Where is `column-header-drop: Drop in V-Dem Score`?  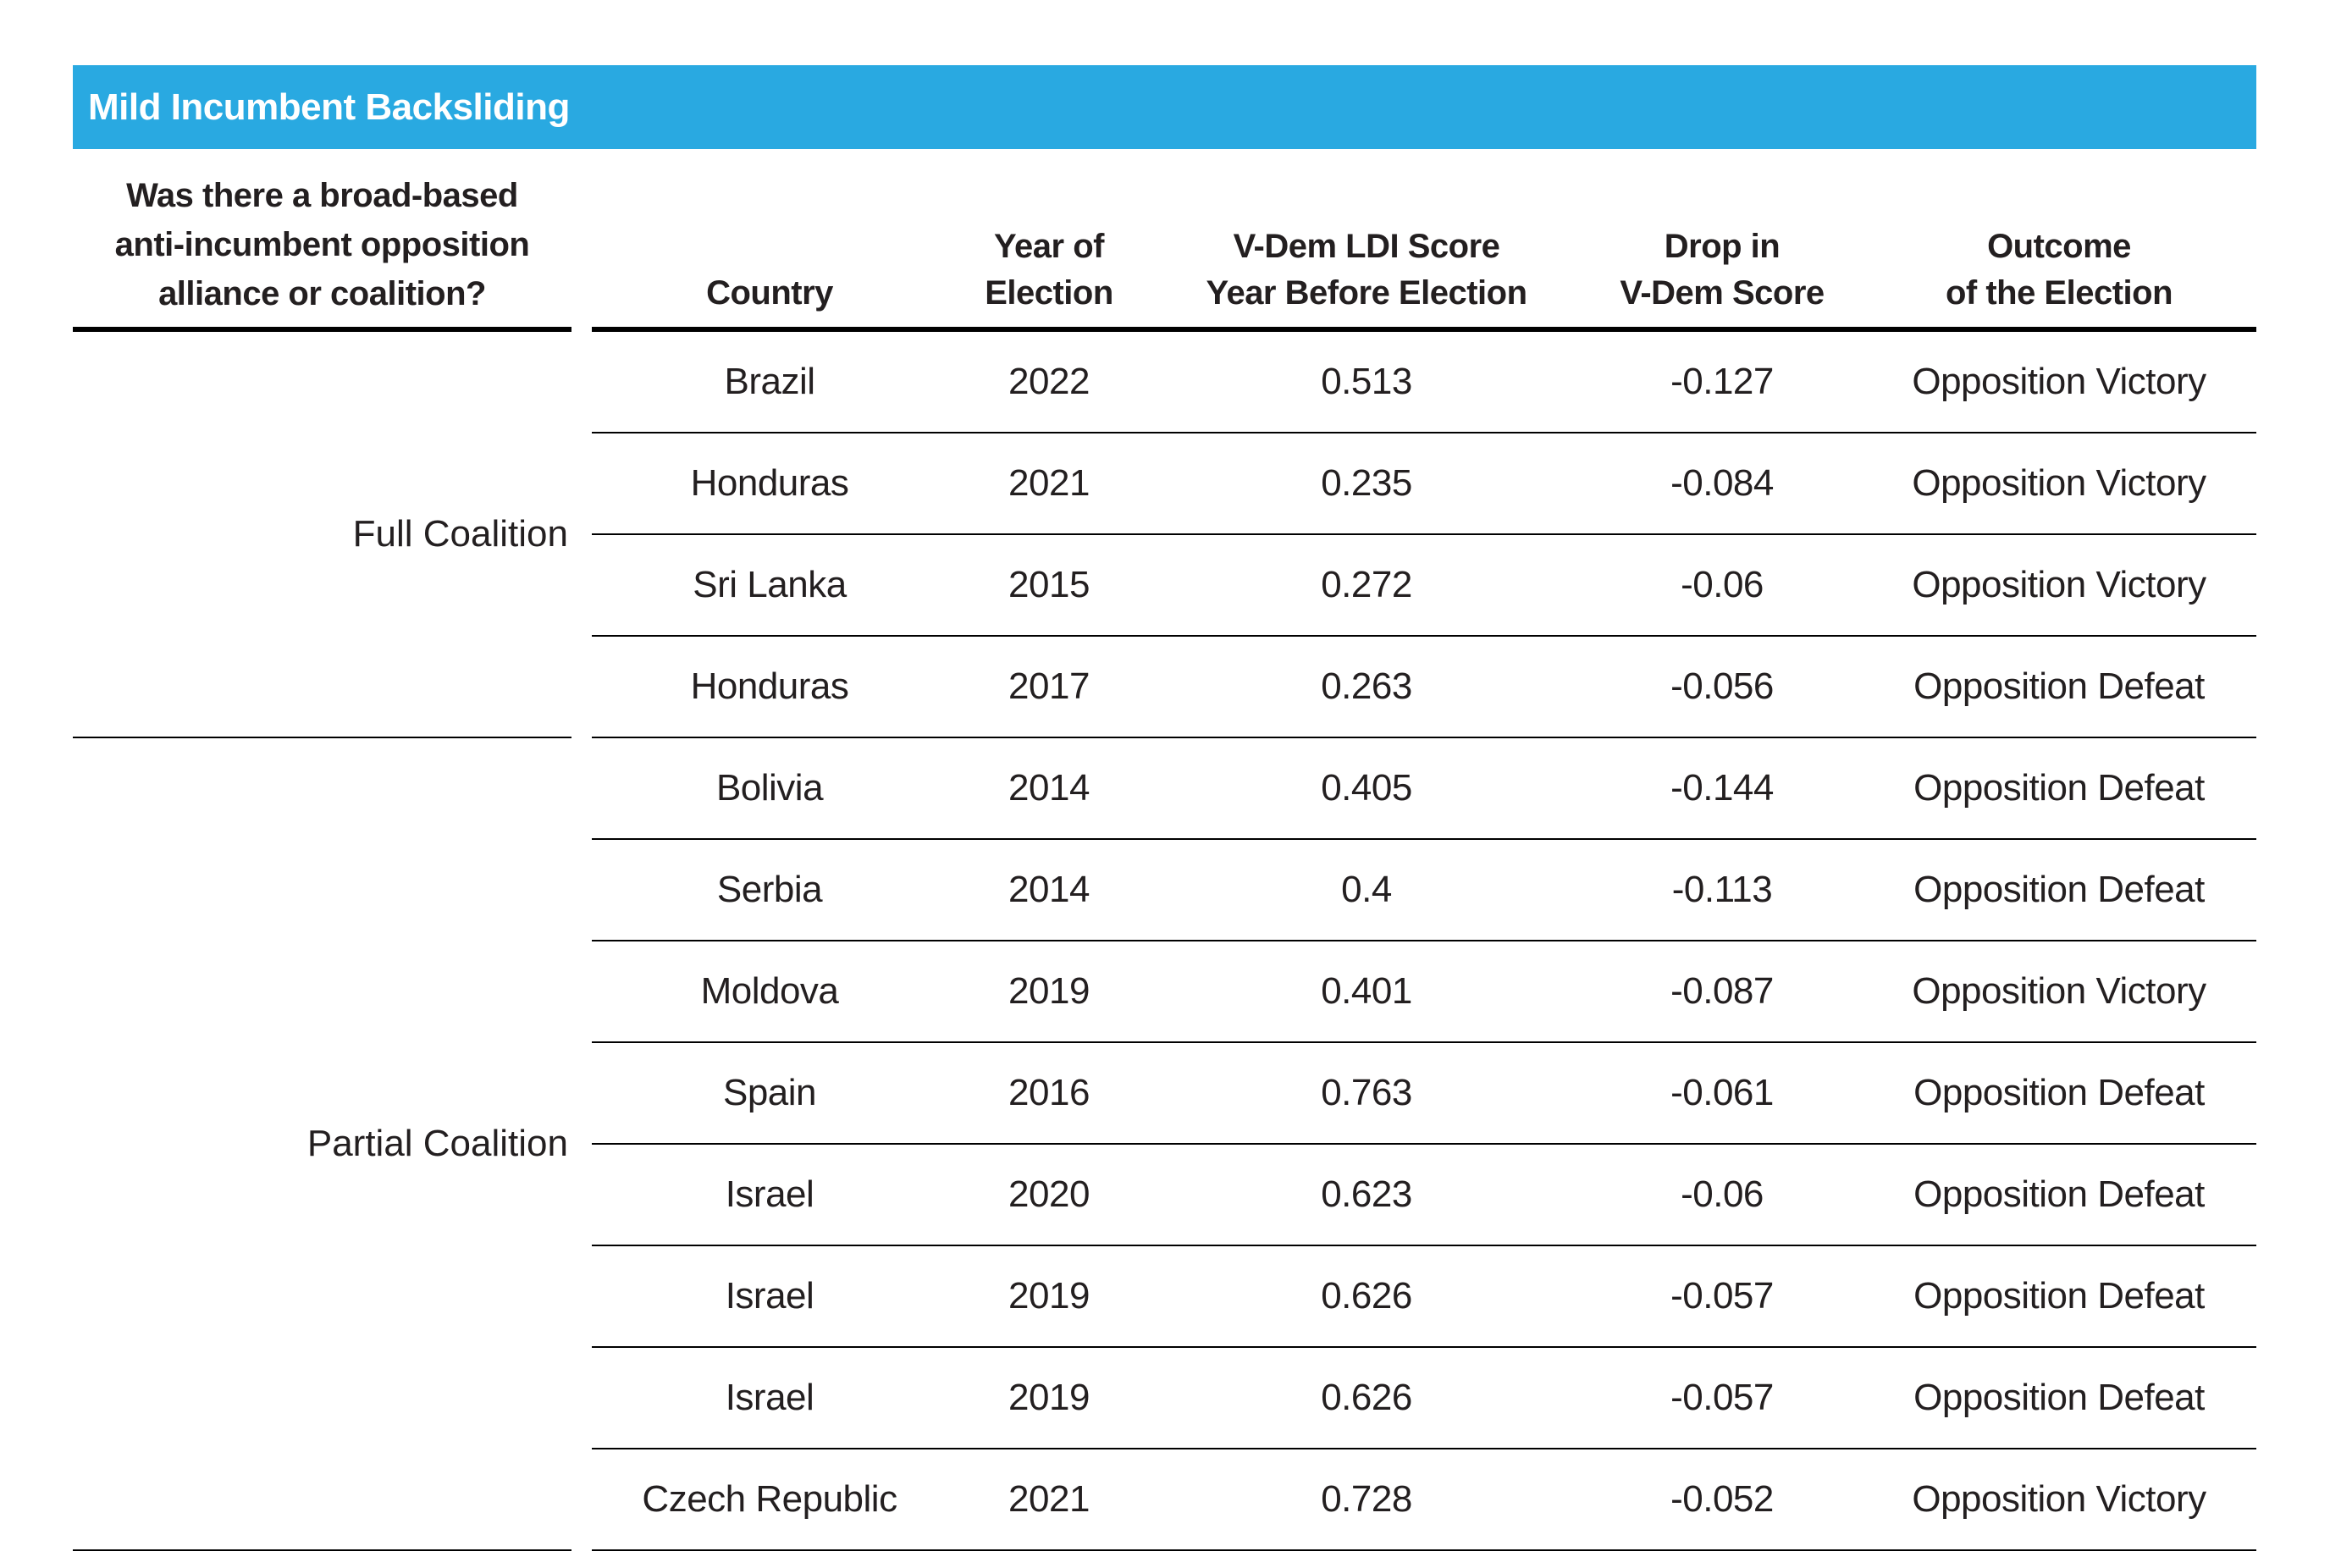
column-header-drop: Drop in V-Dem Score is located at coordinates (1722, 269).